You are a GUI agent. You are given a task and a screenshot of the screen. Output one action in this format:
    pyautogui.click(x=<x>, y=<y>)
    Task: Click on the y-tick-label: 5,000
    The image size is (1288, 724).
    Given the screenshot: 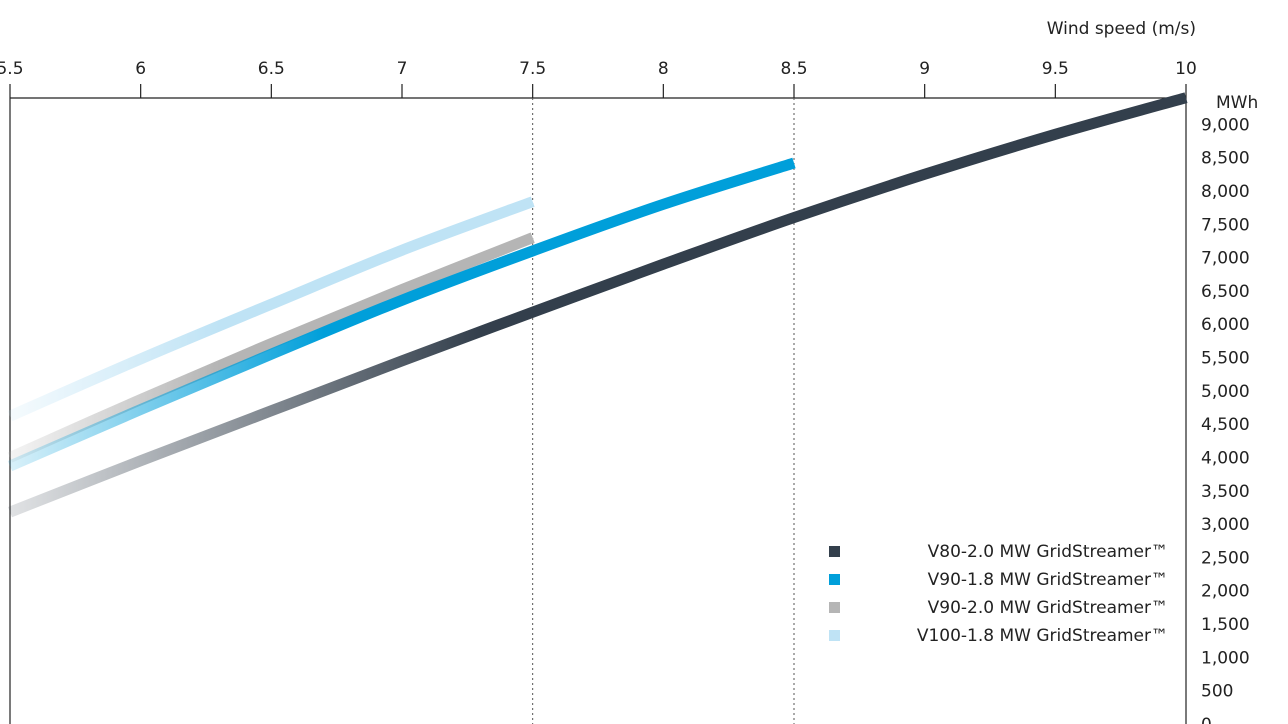 What is the action you would take?
    pyautogui.click(x=1225, y=392)
    